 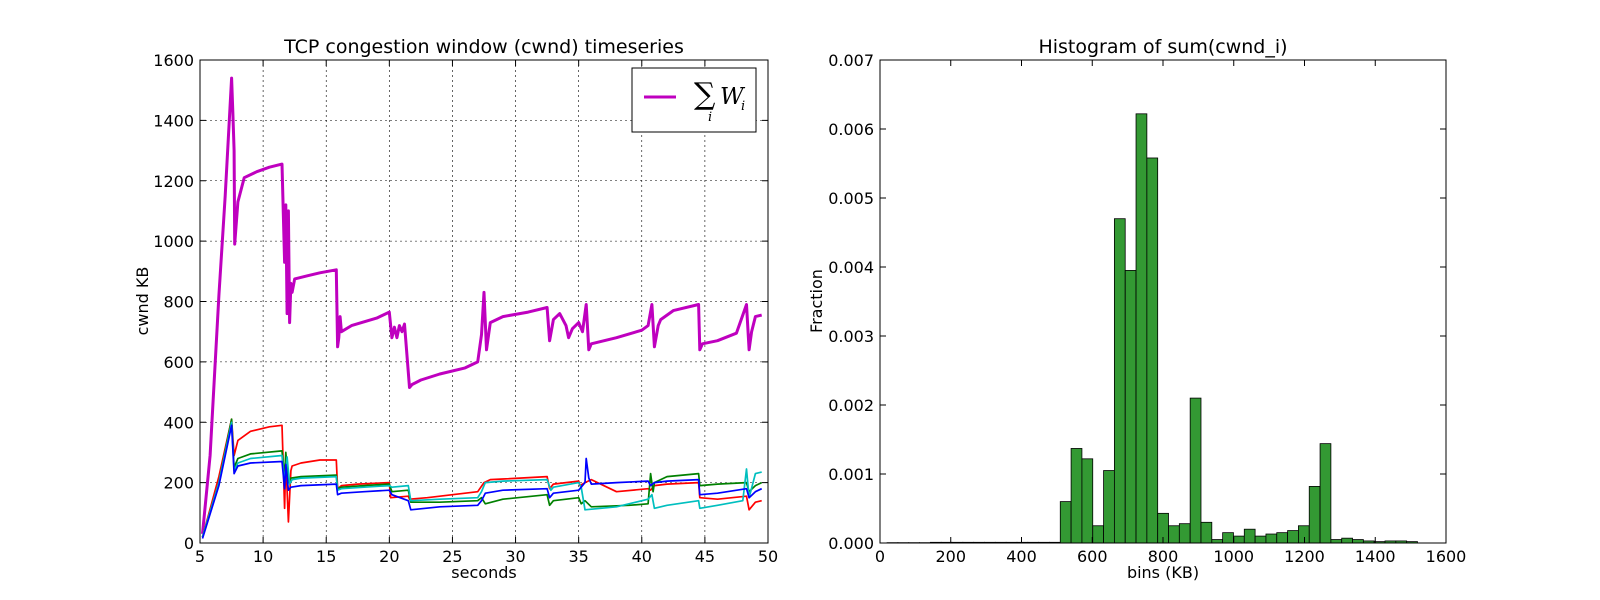 What do you see at coordinates (710, 117) in the screenshot?
I see `legend-sigma-subscript: i` at bounding box center [710, 117].